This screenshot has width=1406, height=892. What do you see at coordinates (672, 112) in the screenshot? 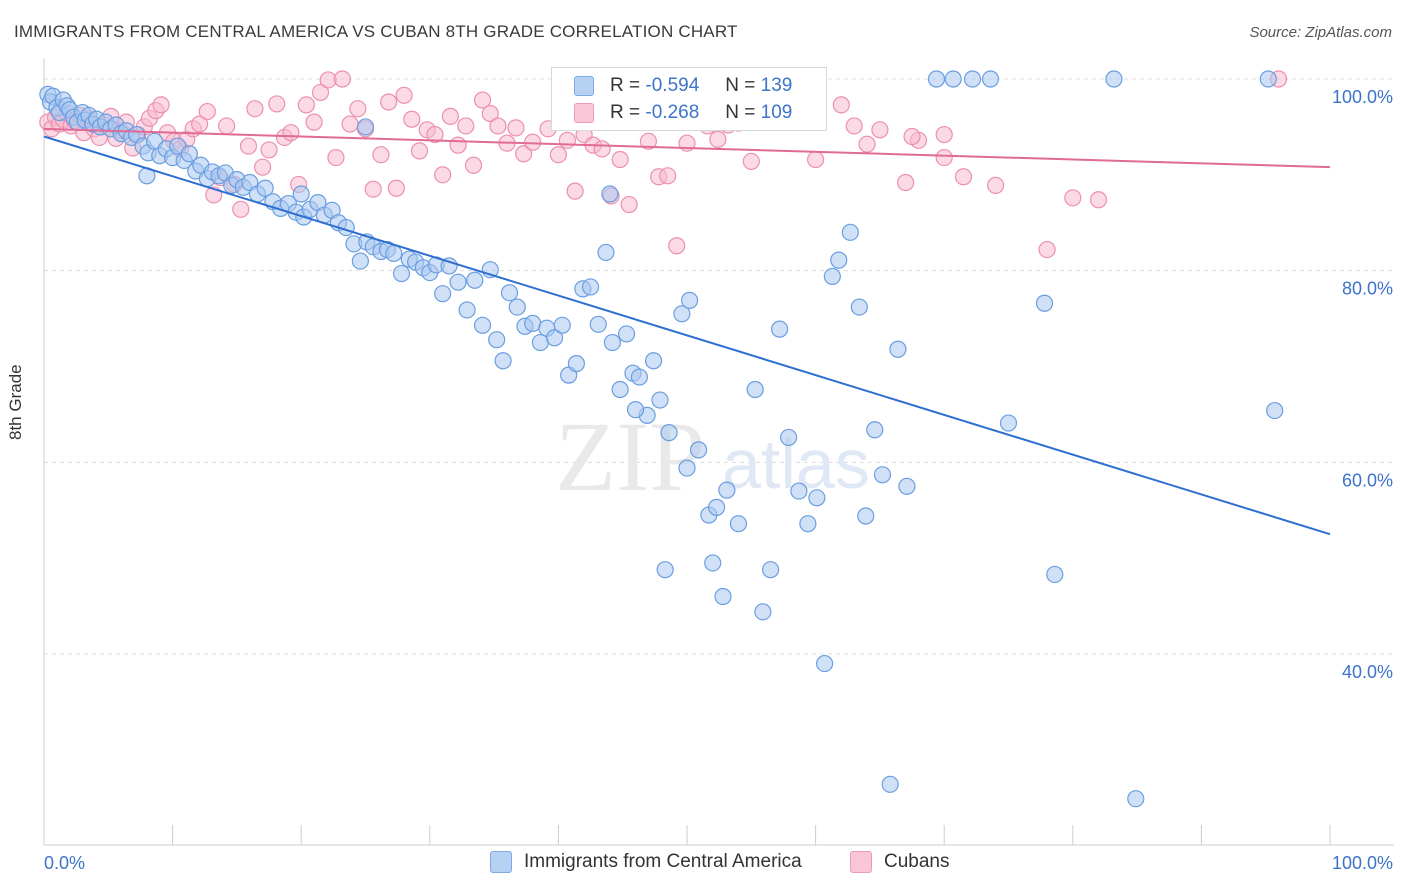
I see `legend-r-value: -0.268` at bounding box center [672, 112].